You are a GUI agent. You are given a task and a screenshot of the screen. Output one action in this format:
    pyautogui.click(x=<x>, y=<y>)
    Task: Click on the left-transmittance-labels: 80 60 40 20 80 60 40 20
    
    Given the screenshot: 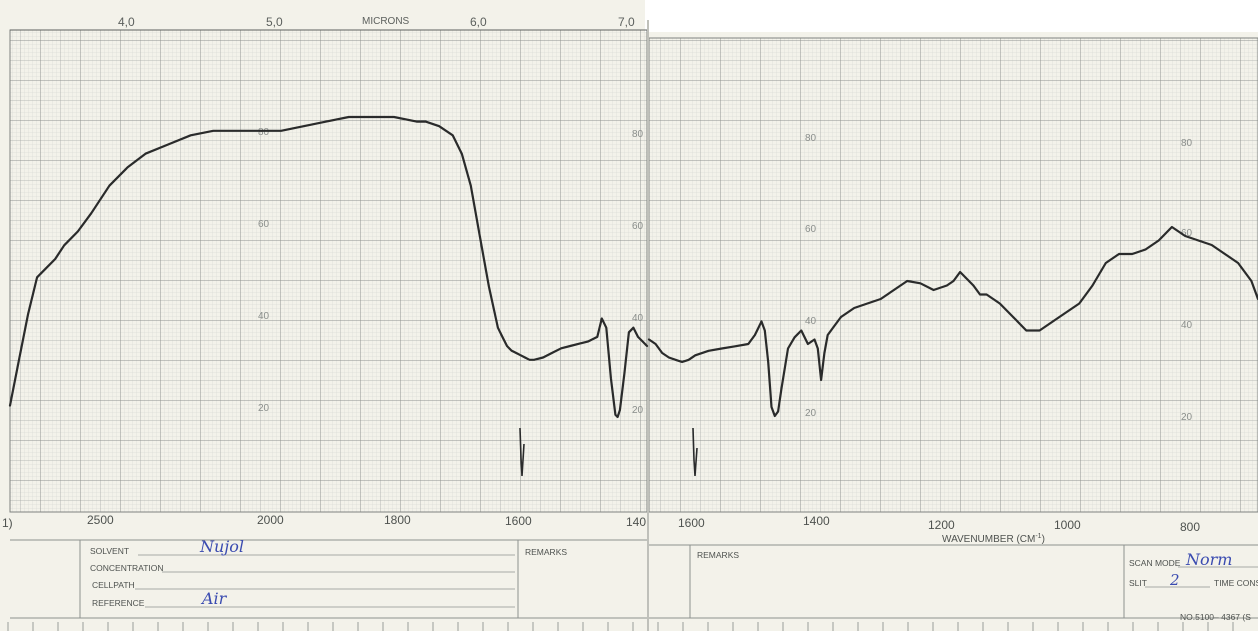 What is the action you would take?
    pyautogui.click(x=451, y=271)
    